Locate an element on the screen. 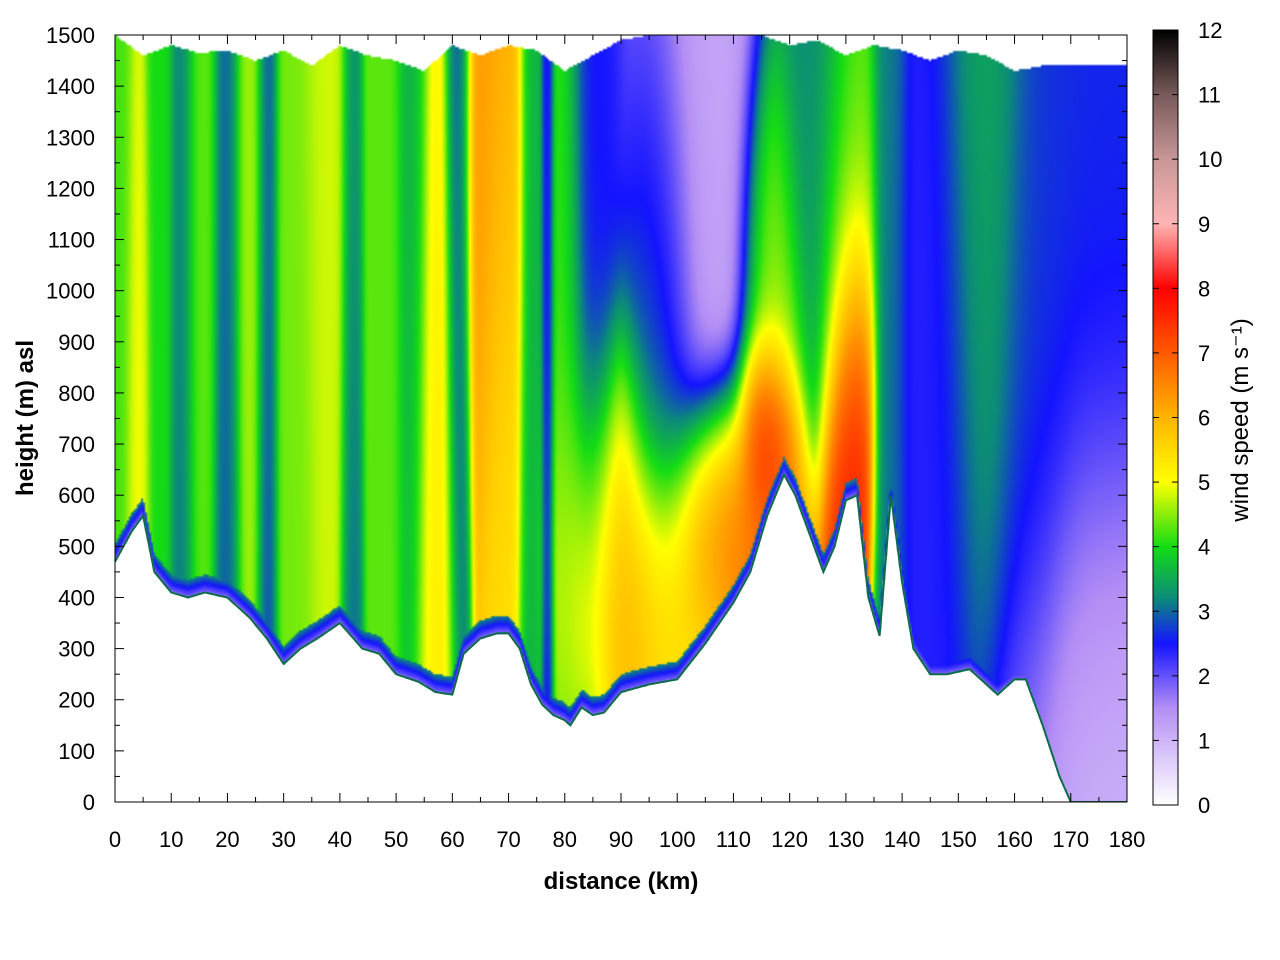  colorbar-tick-label: 5 is located at coordinates (1204, 482).